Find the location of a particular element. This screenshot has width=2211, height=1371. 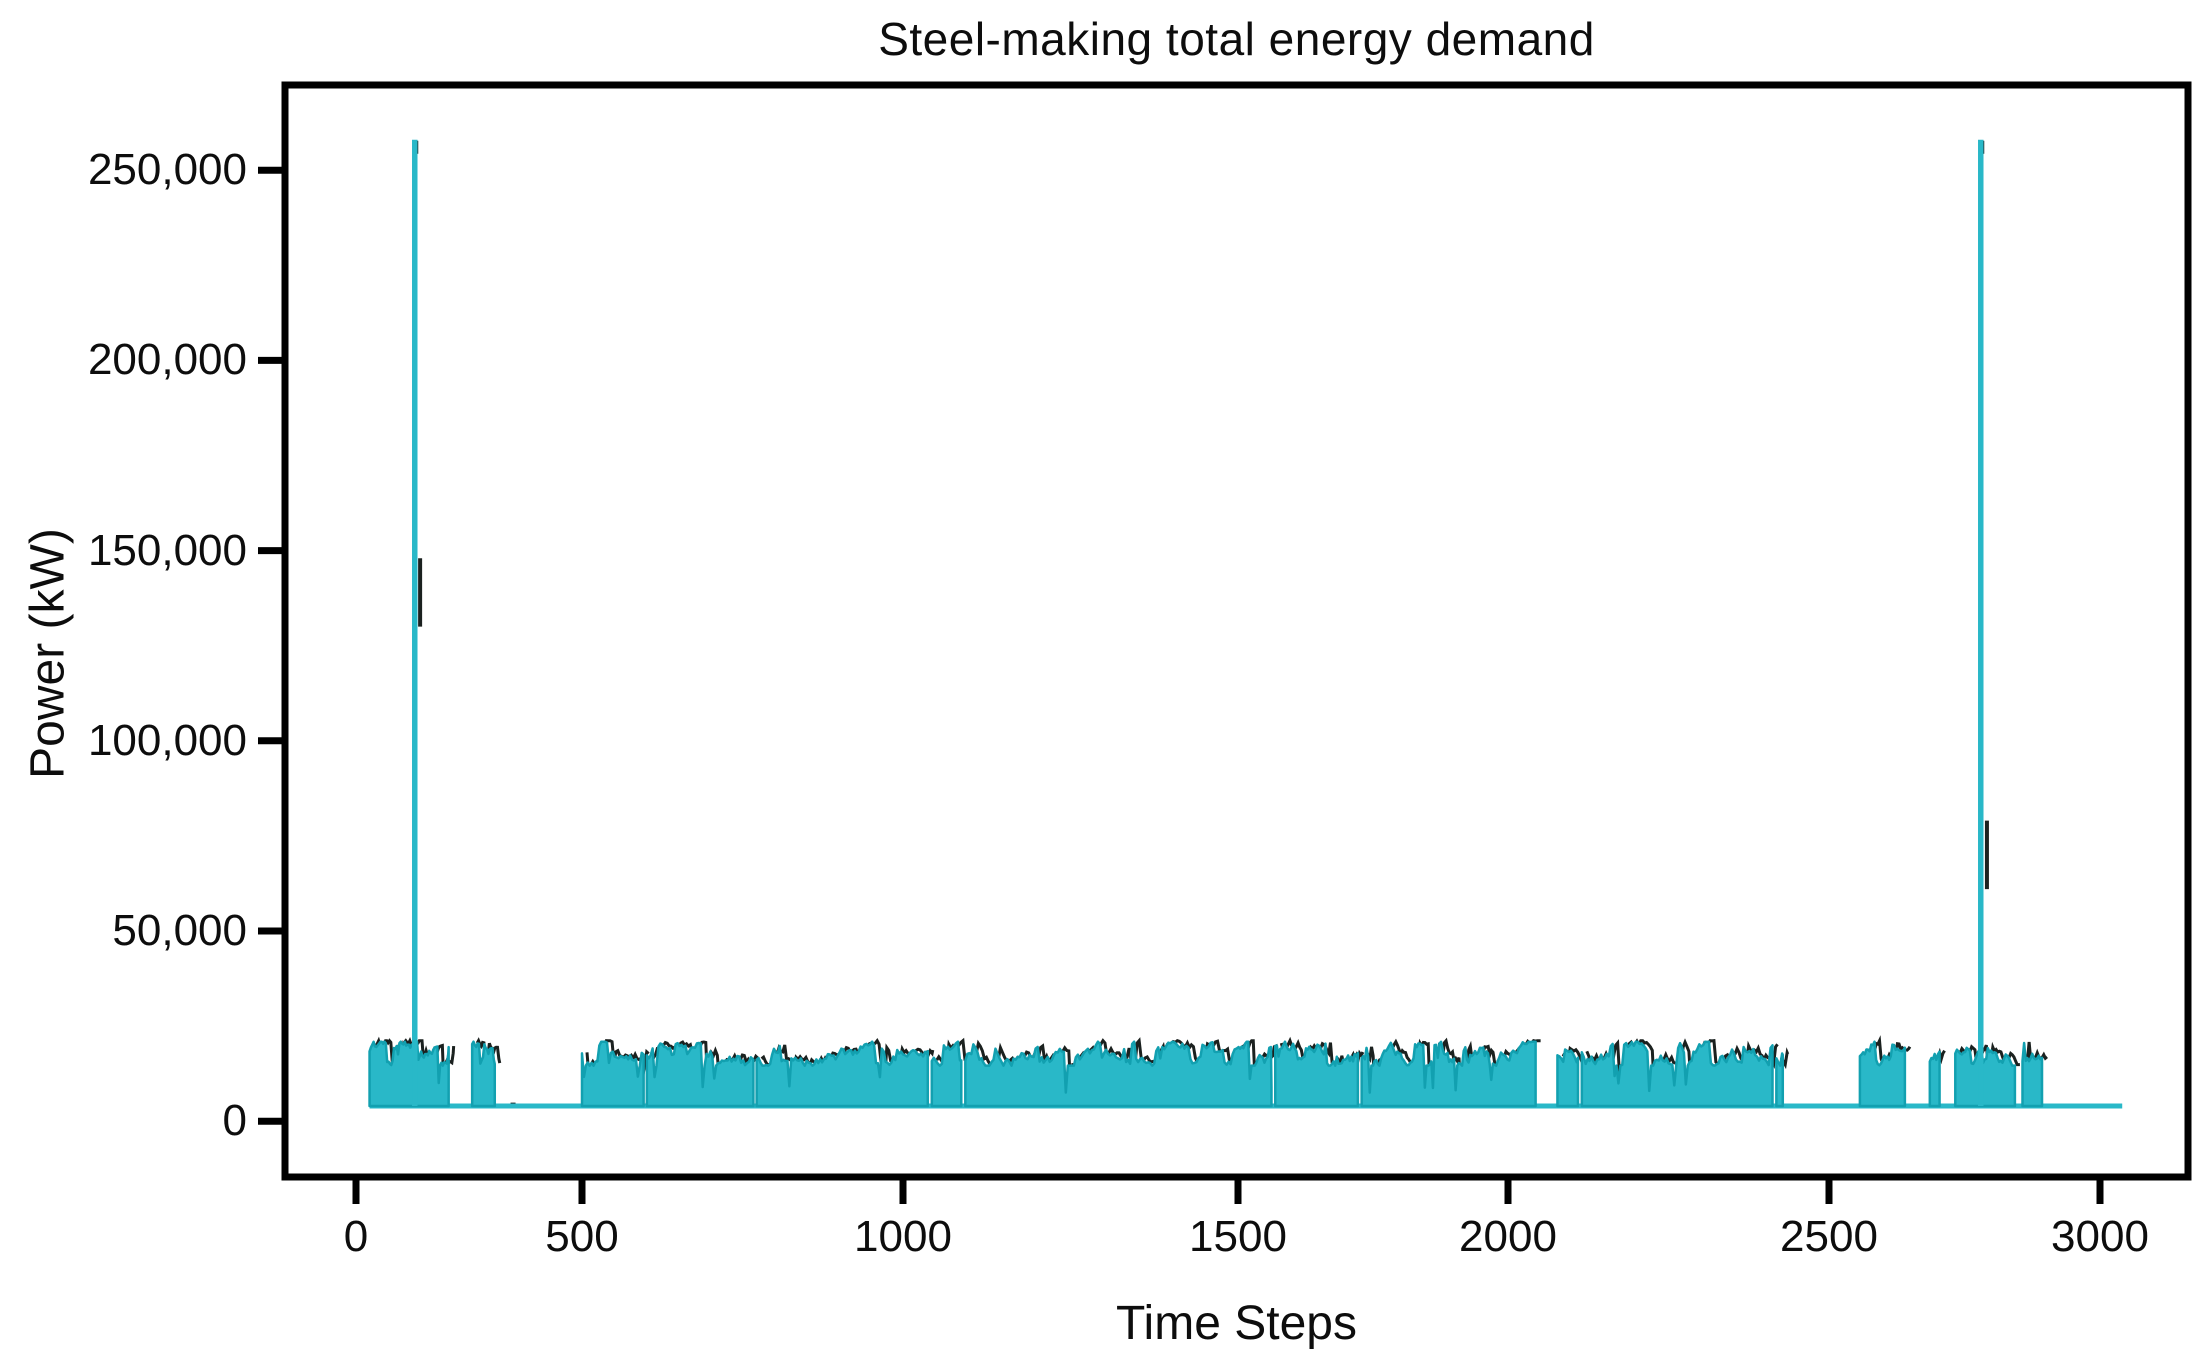

chart-title: Steel-making total energy demand is located at coordinates (1236, 39).